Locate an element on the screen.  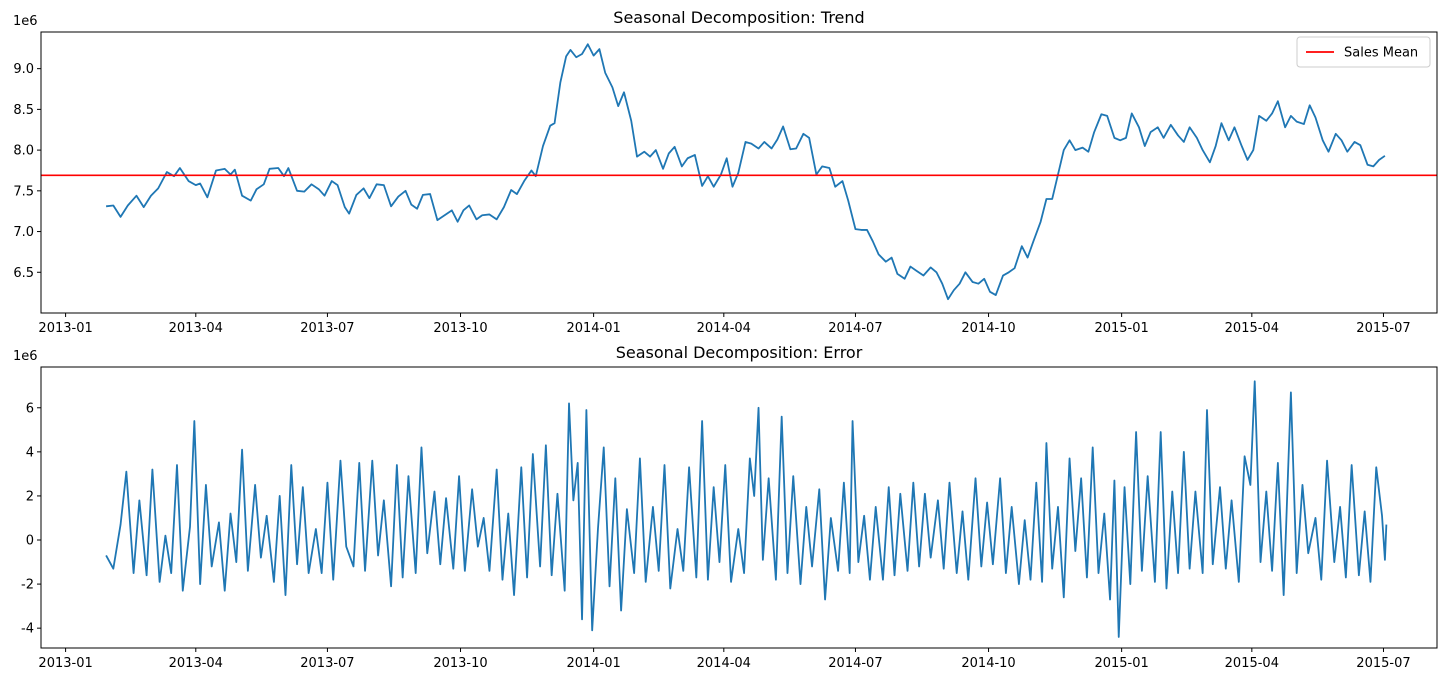
error-x-tick-label: 2014-07 is located at coordinates (855, 663).